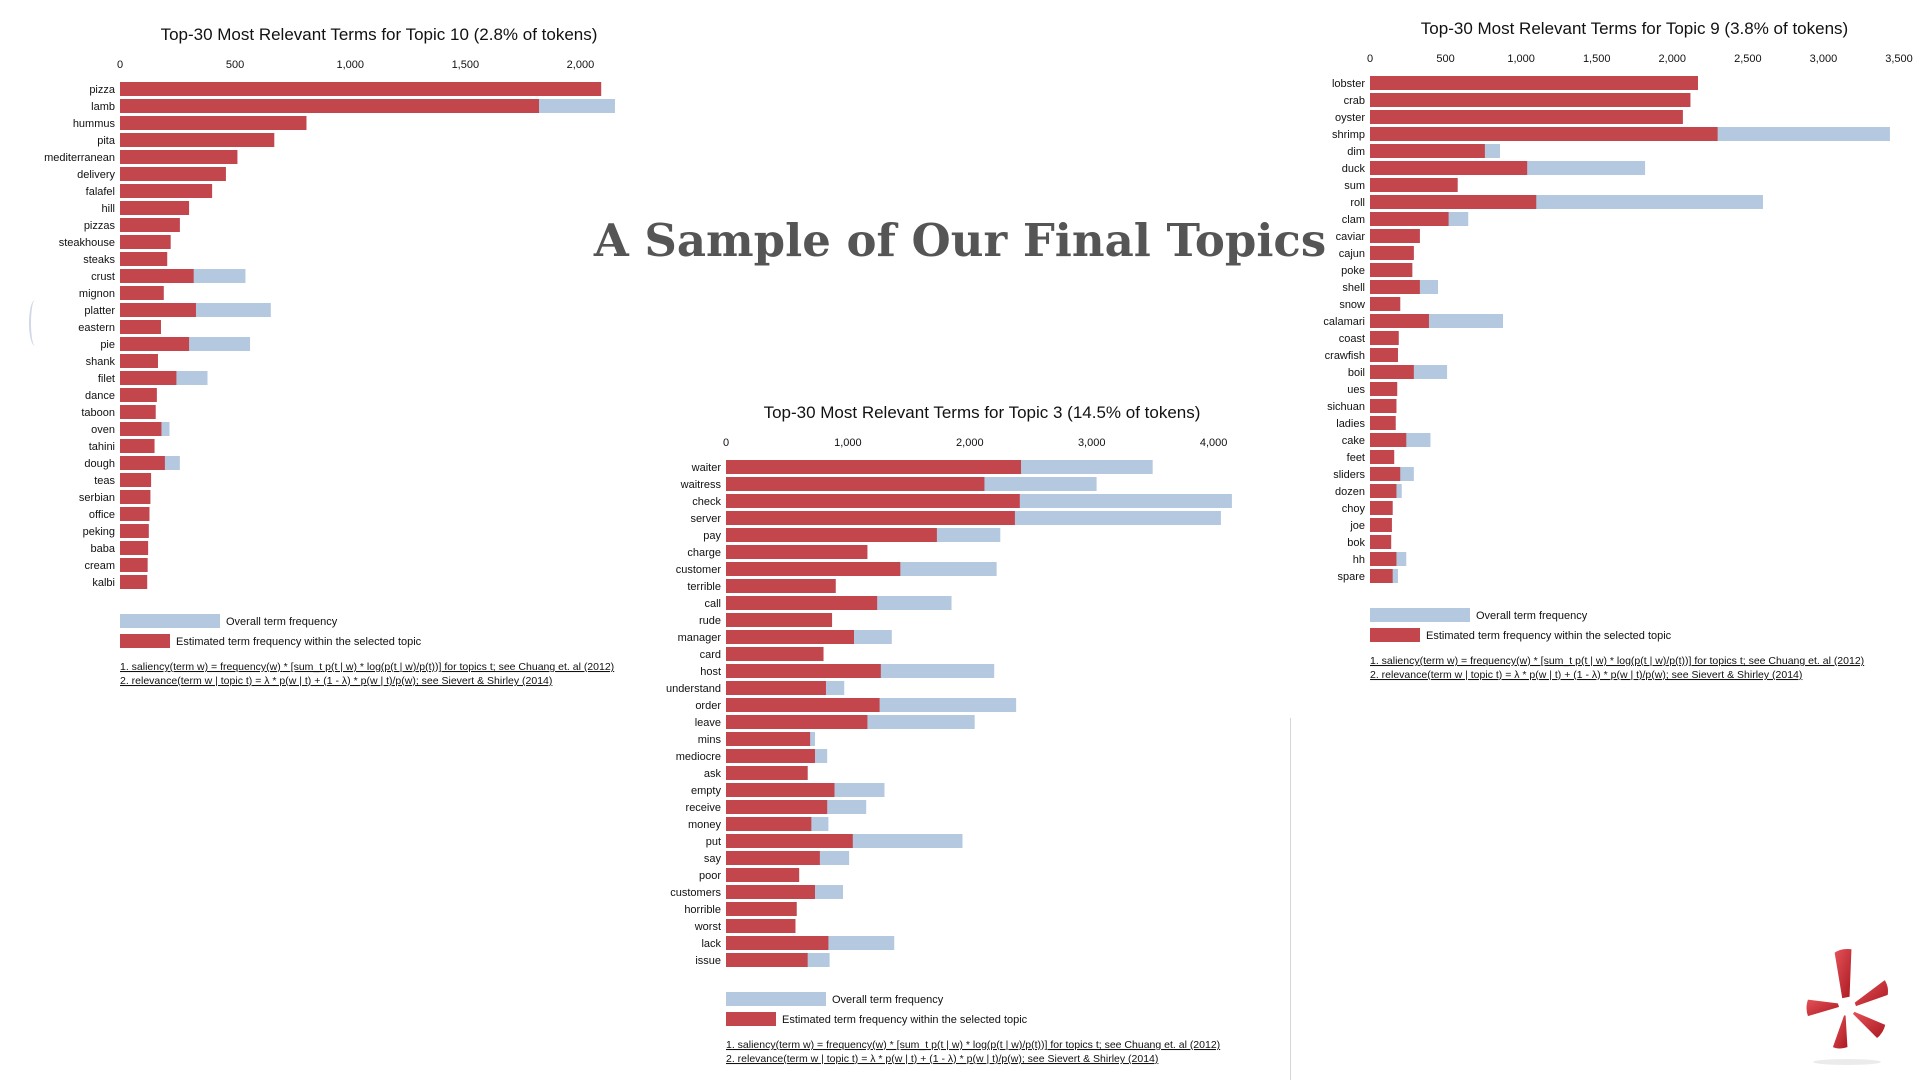 Image resolution: width=1920 pixels, height=1080 pixels. What do you see at coordinates (713, 842) in the screenshot?
I see `term-label: put` at bounding box center [713, 842].